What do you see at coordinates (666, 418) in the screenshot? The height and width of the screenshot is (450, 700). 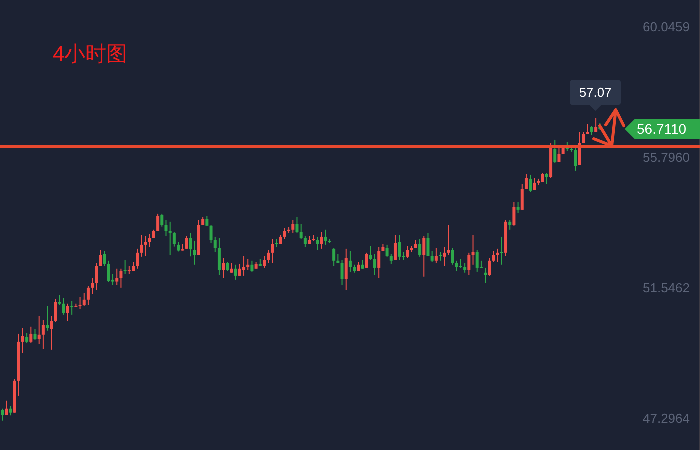 I see `y-tick-label: 47.2964` at bounding box center [666, 418].